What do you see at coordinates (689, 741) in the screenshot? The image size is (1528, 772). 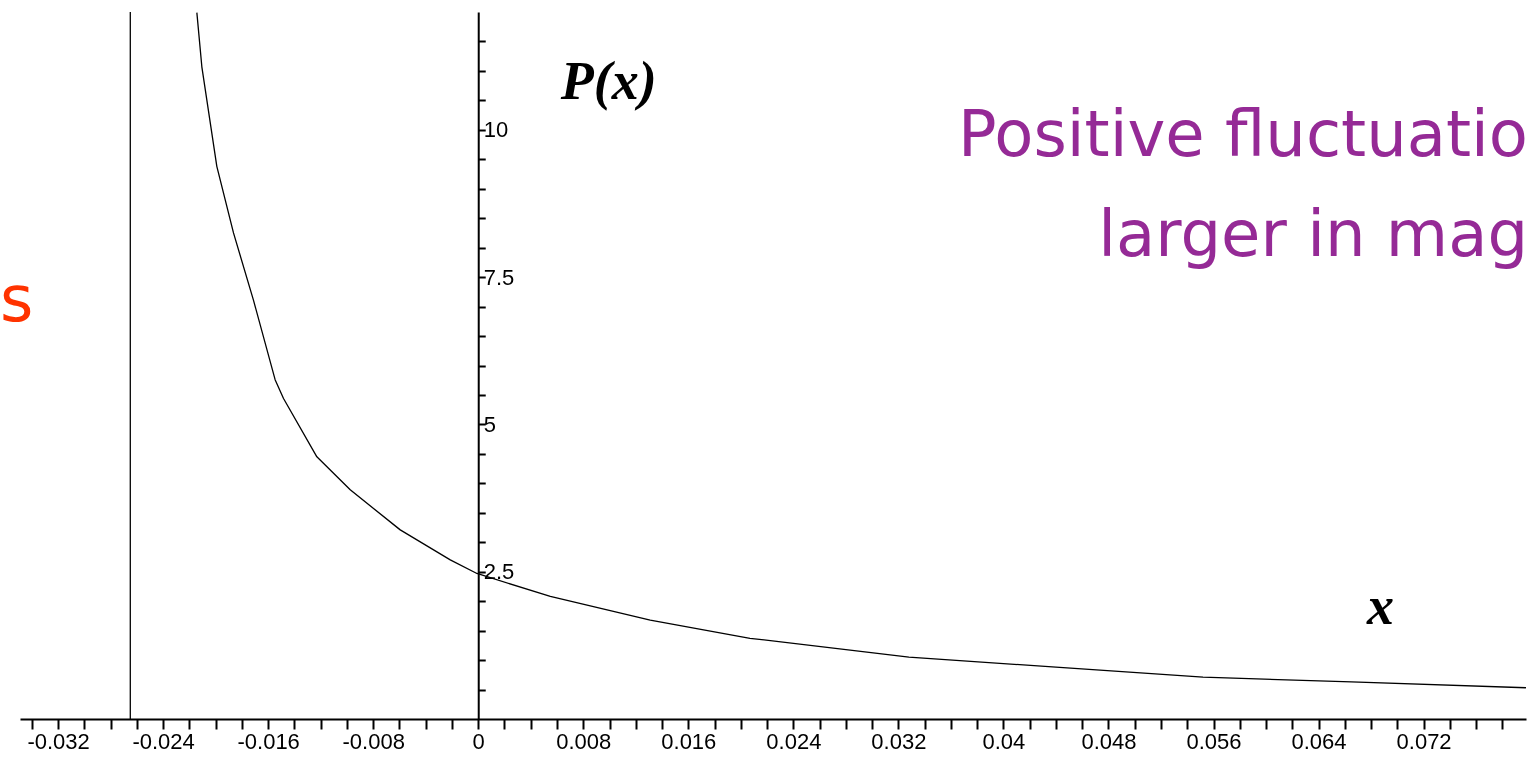 I see `x-tick-label: 0.016` at bounding box center [689, 741].